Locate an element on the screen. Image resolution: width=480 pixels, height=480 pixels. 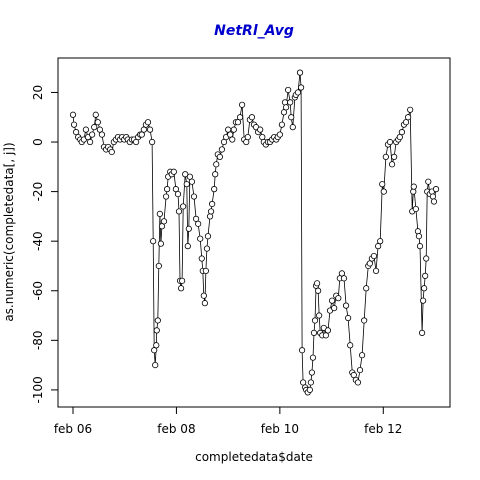
x-tick-label: feb 06 is located at coordinates (73, 429).